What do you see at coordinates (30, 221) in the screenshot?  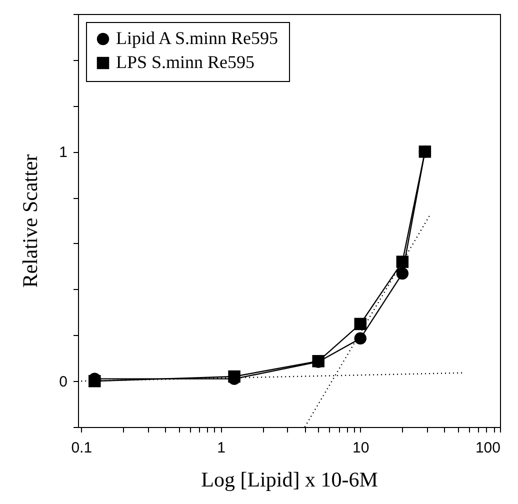 I see `y-axis-title: Relative Scatter` at bounding box center [30, 221].